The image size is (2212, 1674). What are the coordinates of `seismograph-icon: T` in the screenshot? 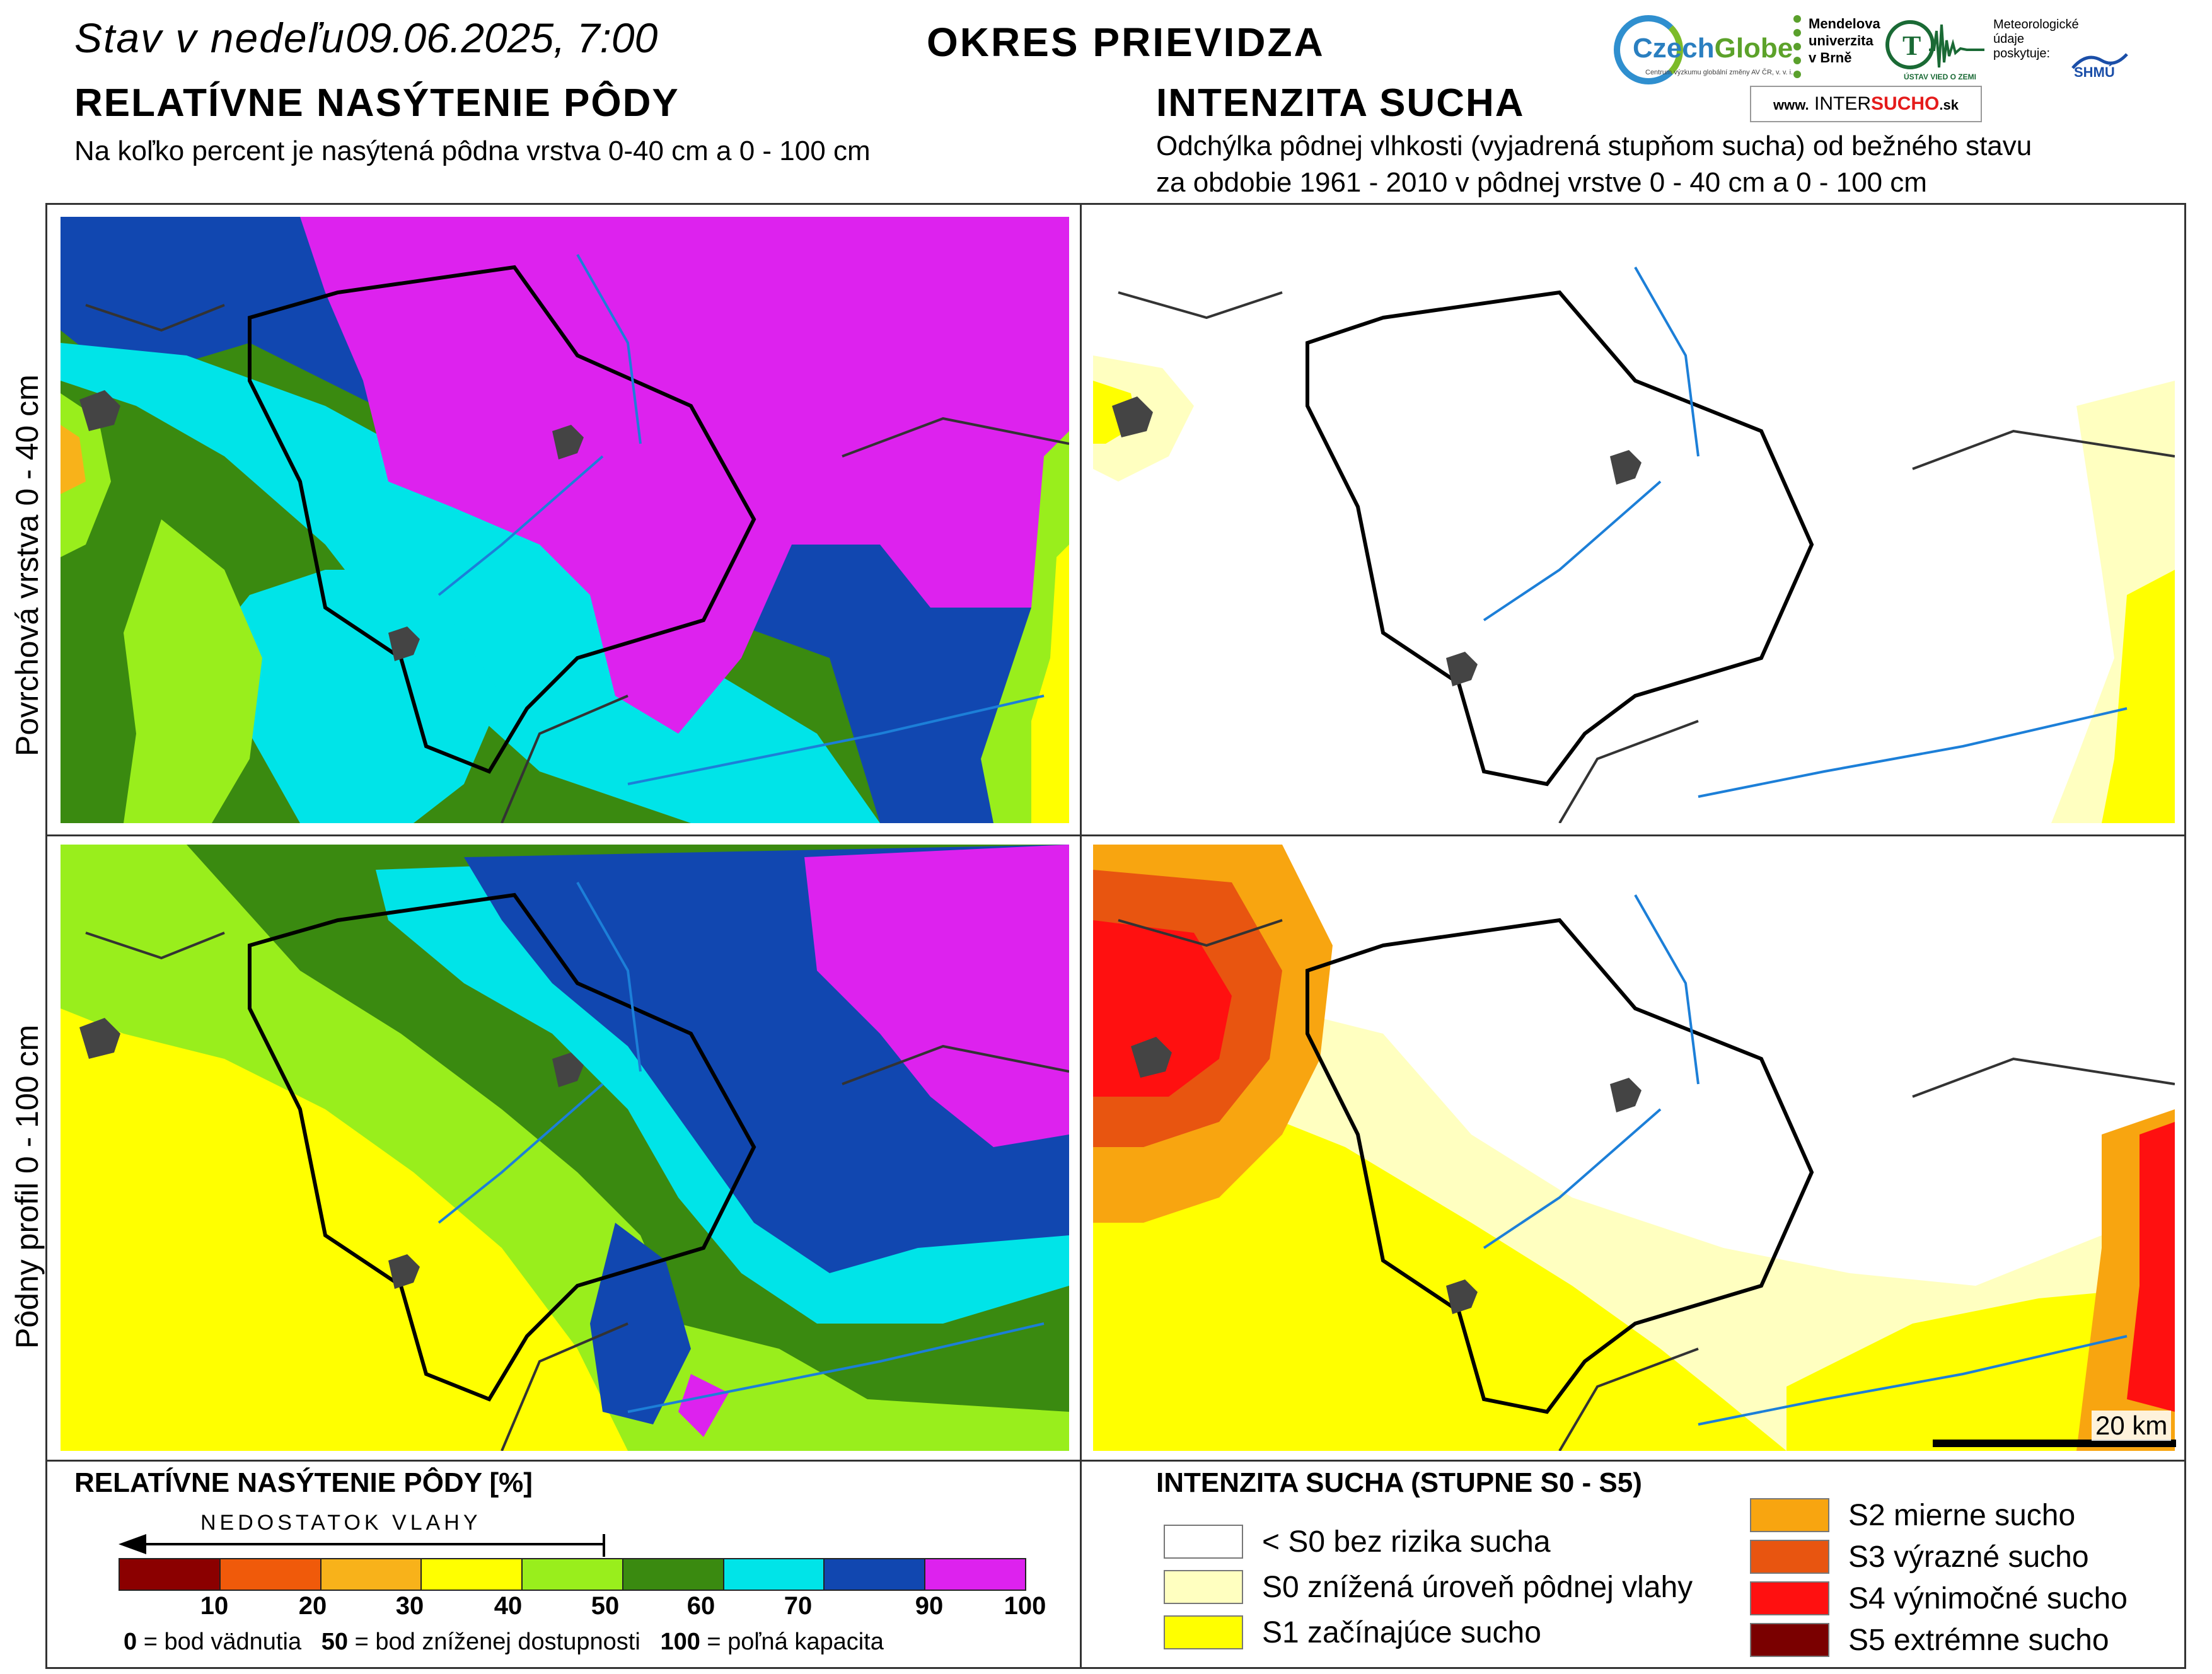 It's located at (1934, 44).